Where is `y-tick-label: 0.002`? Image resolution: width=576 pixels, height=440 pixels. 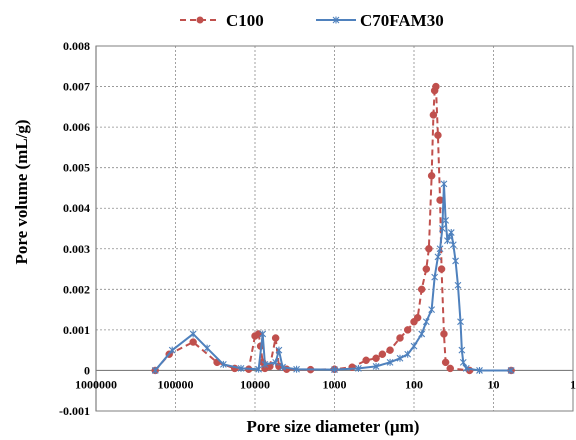 y-tick-label: 0.002 is located at coordinates (76, 289).